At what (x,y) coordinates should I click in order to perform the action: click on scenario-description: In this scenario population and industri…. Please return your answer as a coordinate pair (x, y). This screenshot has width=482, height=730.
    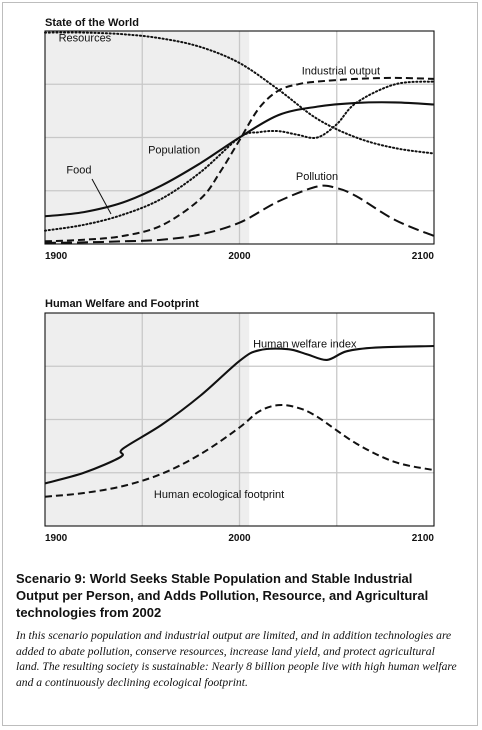
    Looking at the image, I should click on (236, 659).